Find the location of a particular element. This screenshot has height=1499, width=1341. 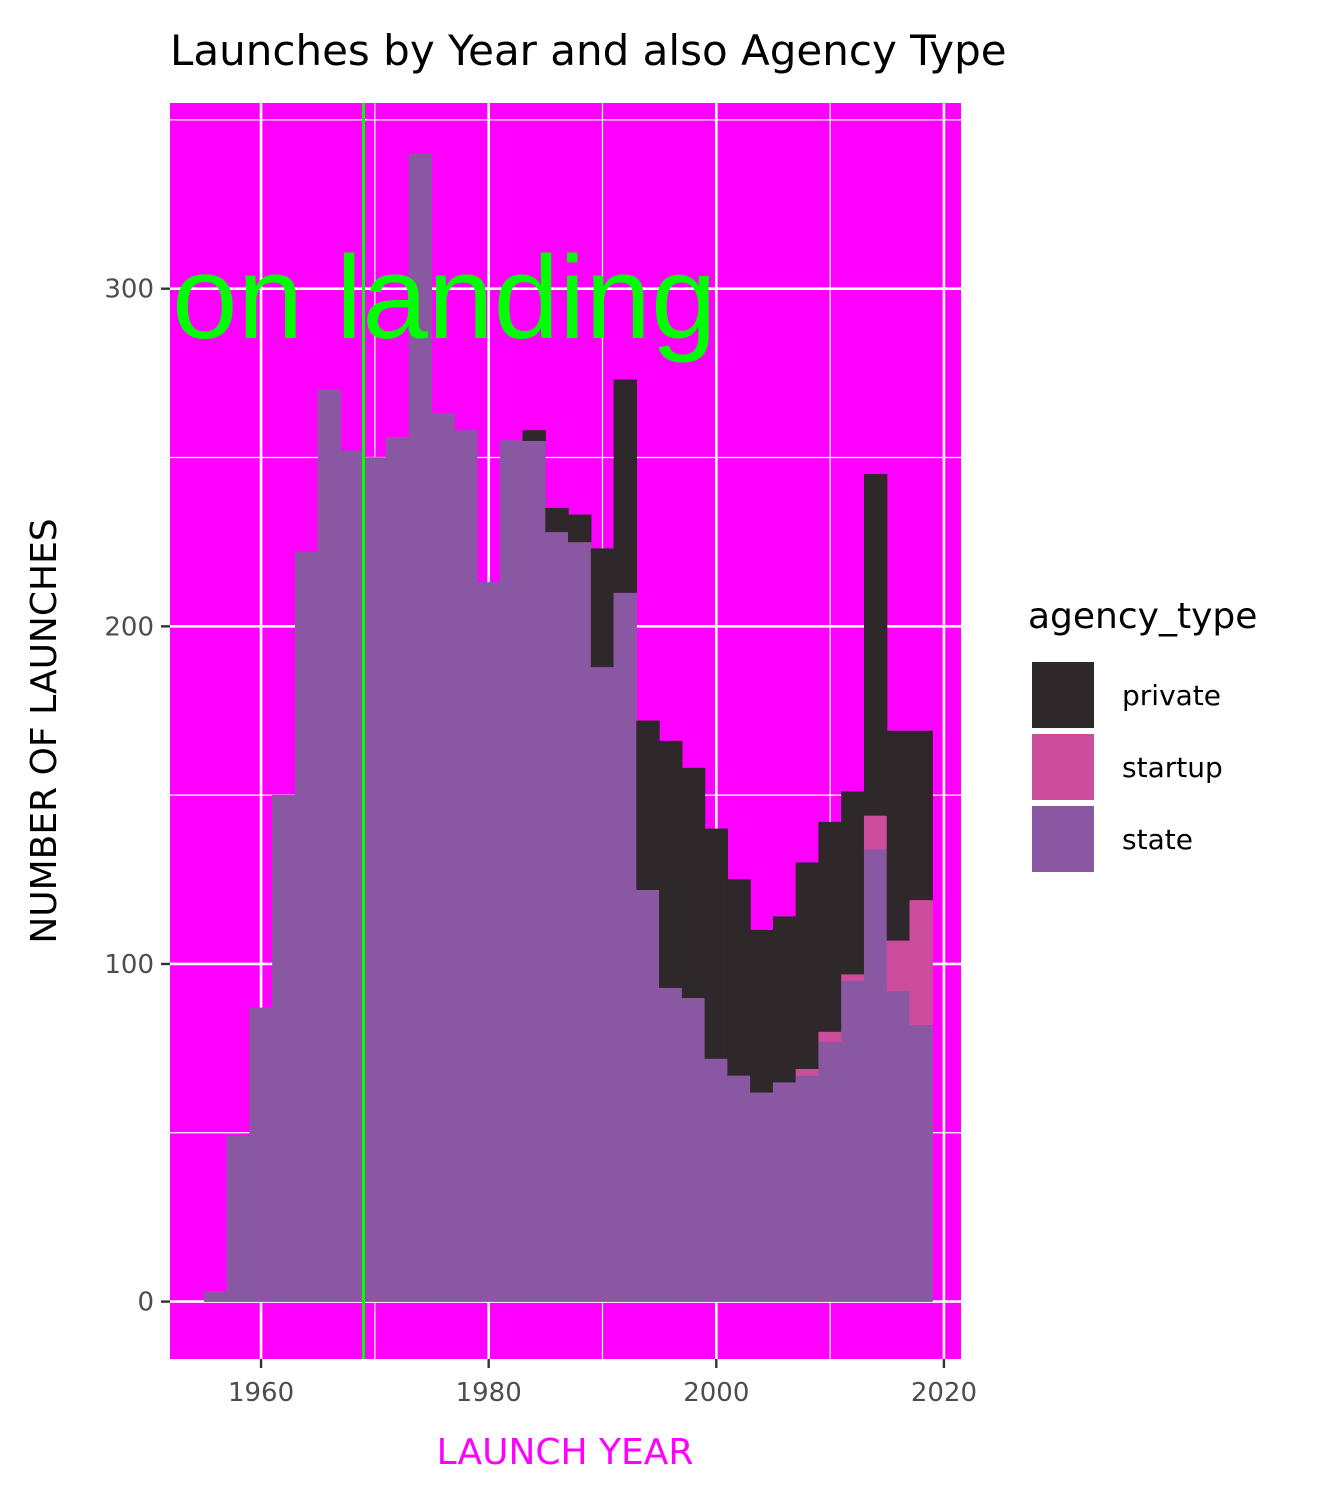

bar-startup-2017 is located at coordinates (921, 962).